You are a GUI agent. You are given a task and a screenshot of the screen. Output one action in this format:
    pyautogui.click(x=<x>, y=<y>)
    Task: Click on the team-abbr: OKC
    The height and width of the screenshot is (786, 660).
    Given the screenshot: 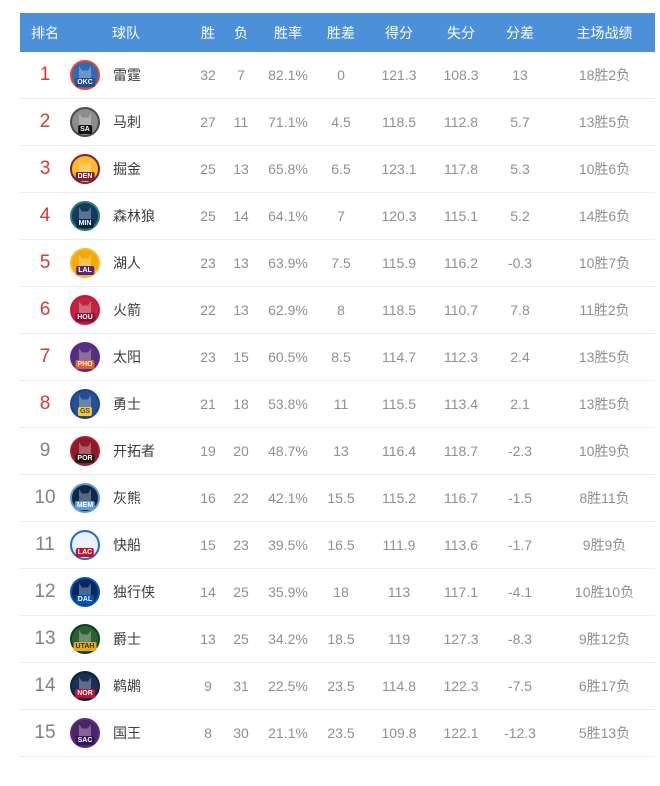 What is the action you would take?
    pyautogui.click(x=85, y=82)
    